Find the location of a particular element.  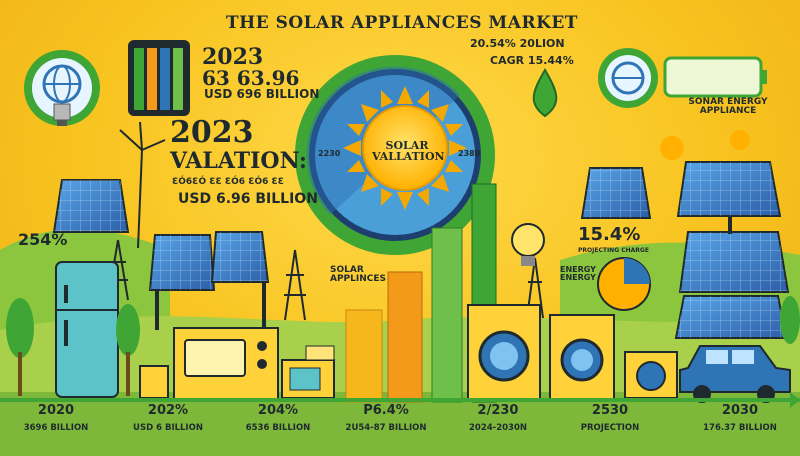

side-label: SONAR ENERGY APPLIANCE is located at coordinates (728, 106).